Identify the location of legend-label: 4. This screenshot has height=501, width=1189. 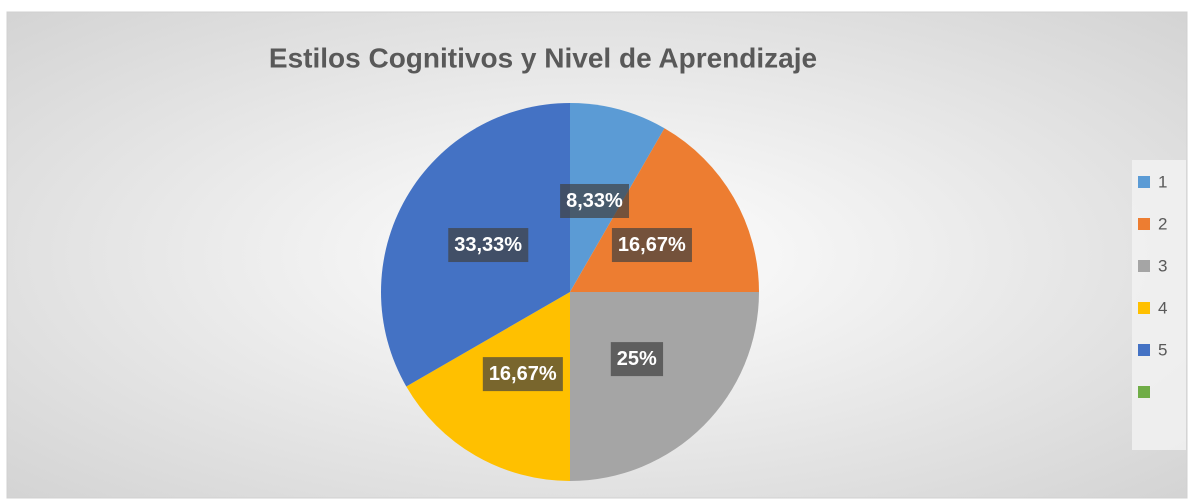
(1162, 307).